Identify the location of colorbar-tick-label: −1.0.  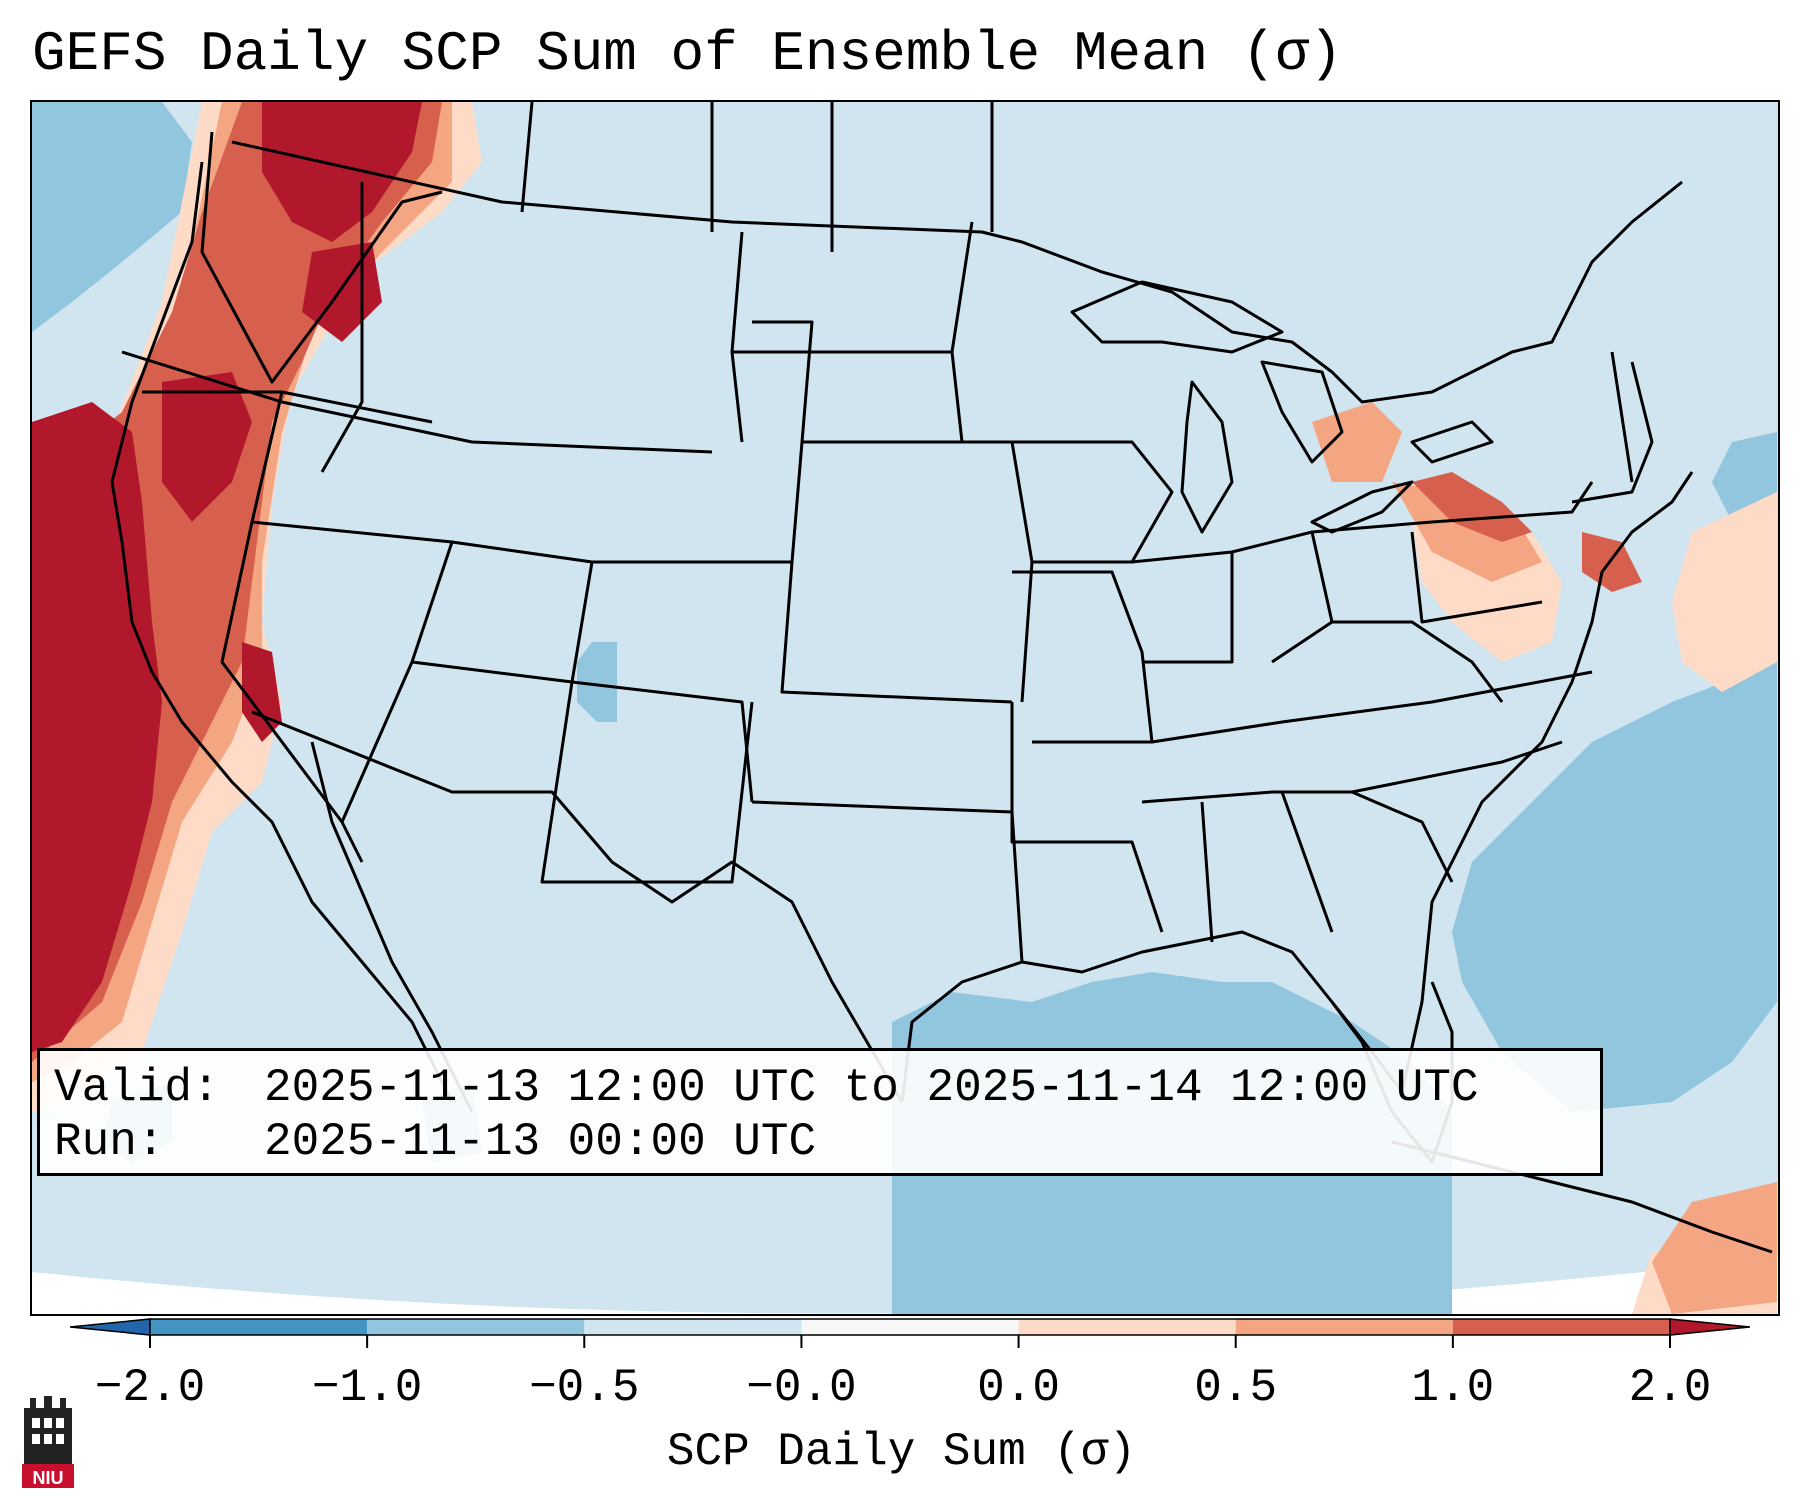
(367, 1388).